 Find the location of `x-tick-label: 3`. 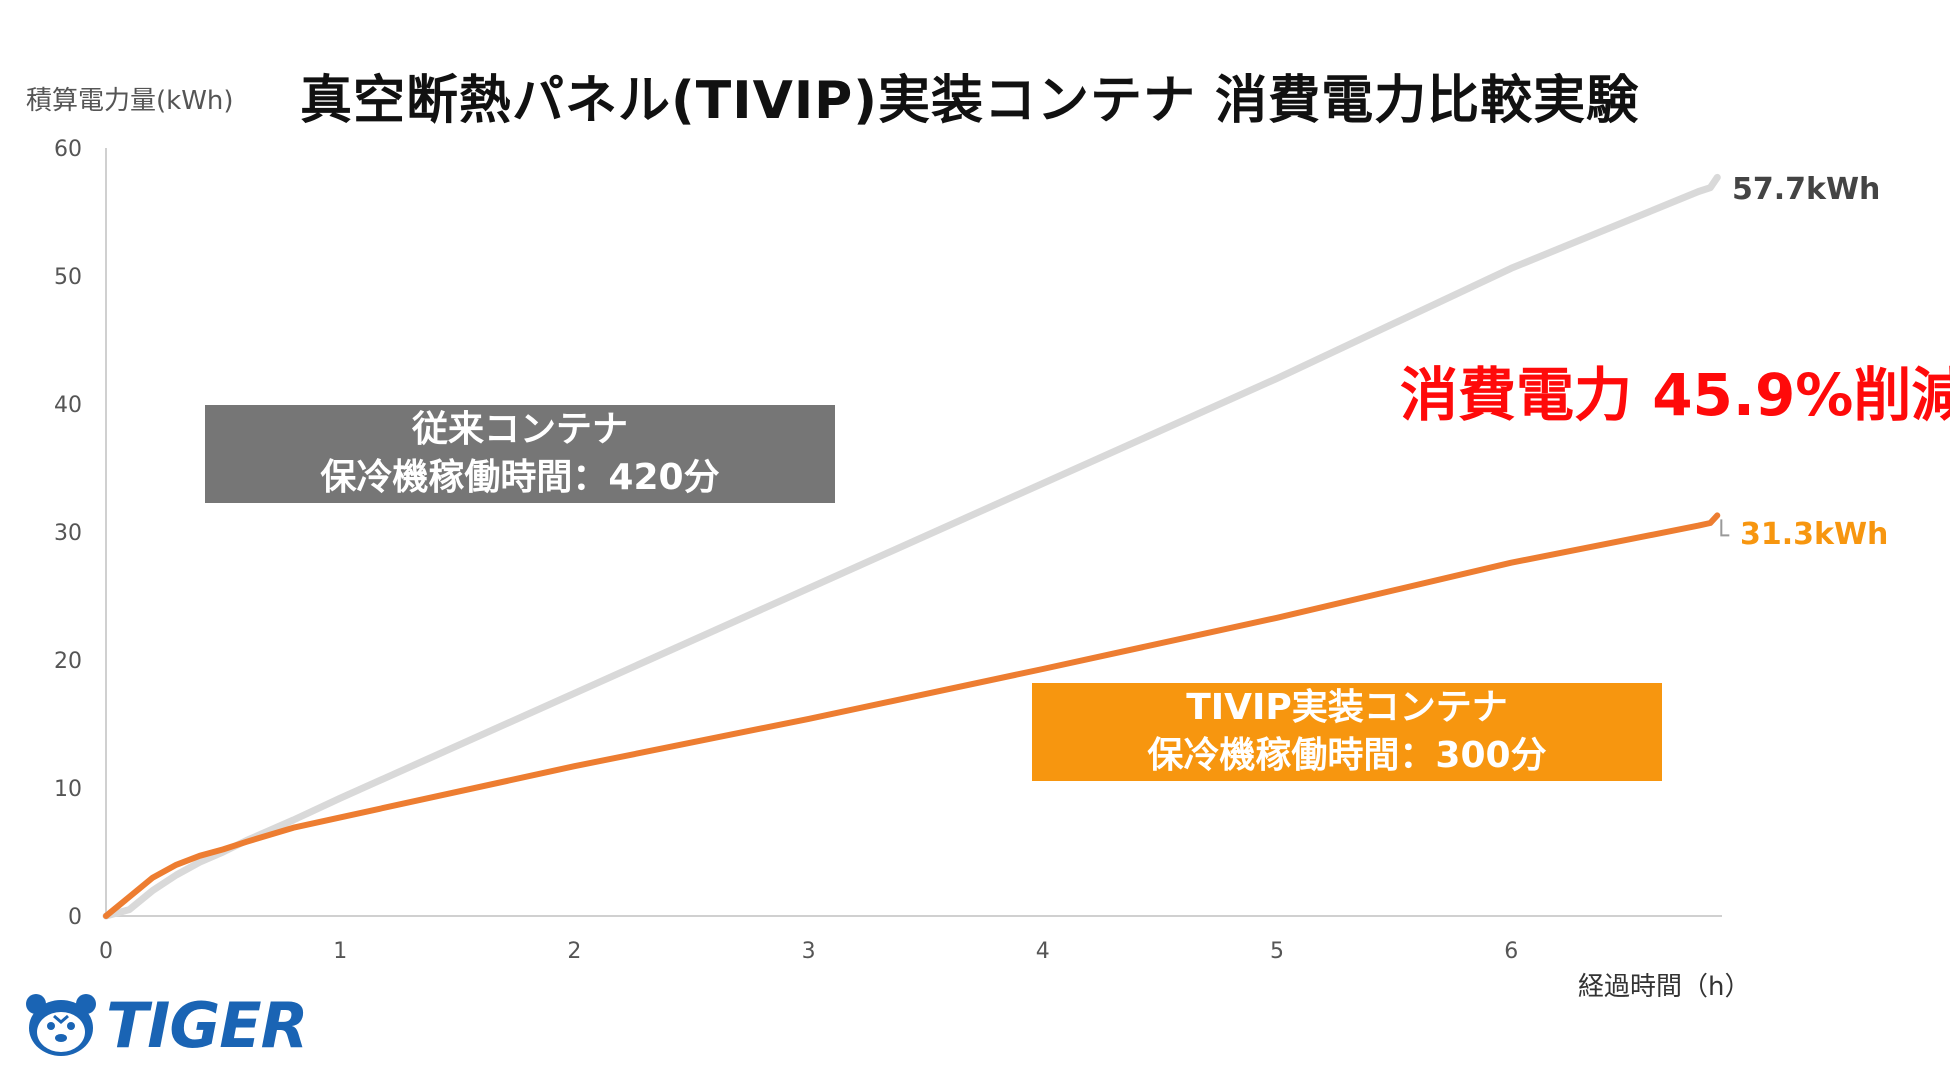

x-tick-label: 3 is located at coordinates (809, 951).